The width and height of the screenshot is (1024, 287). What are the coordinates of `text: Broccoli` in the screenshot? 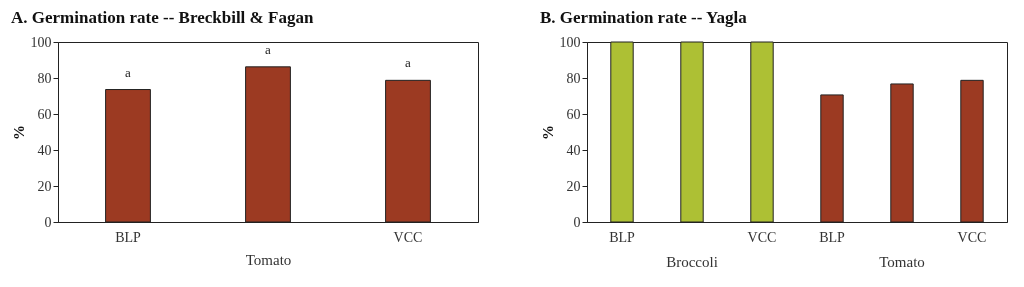 It's located at (692, 262).